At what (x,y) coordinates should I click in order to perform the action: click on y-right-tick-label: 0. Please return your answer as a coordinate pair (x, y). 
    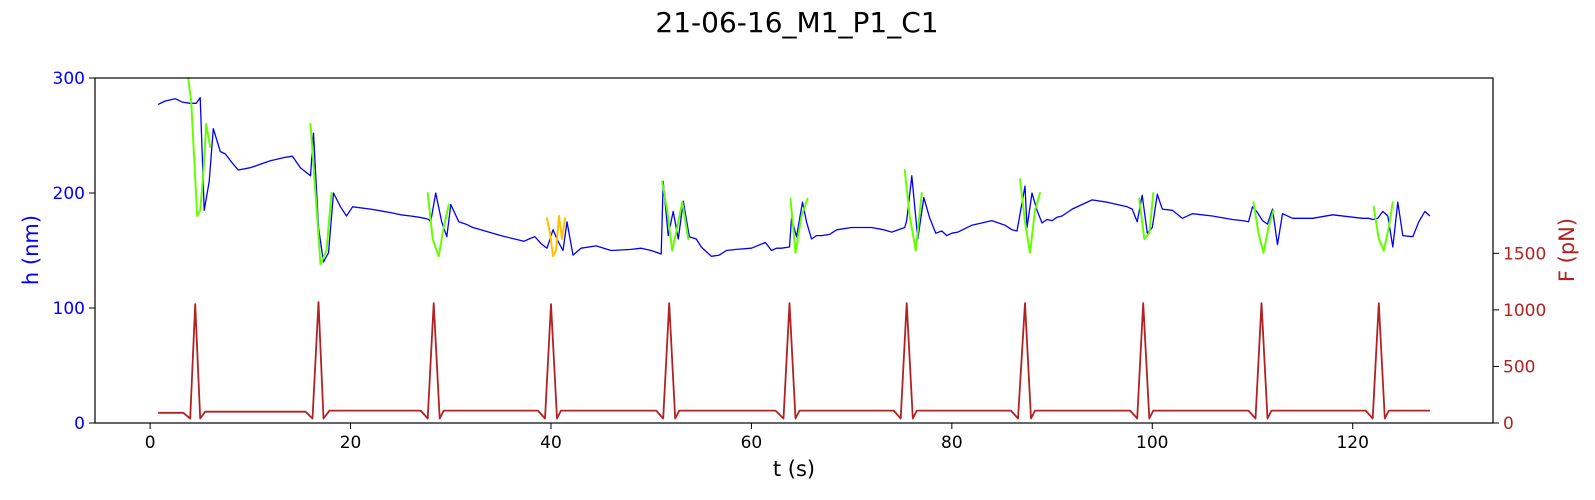
    Looking at the image, I should click on (1508, 424).